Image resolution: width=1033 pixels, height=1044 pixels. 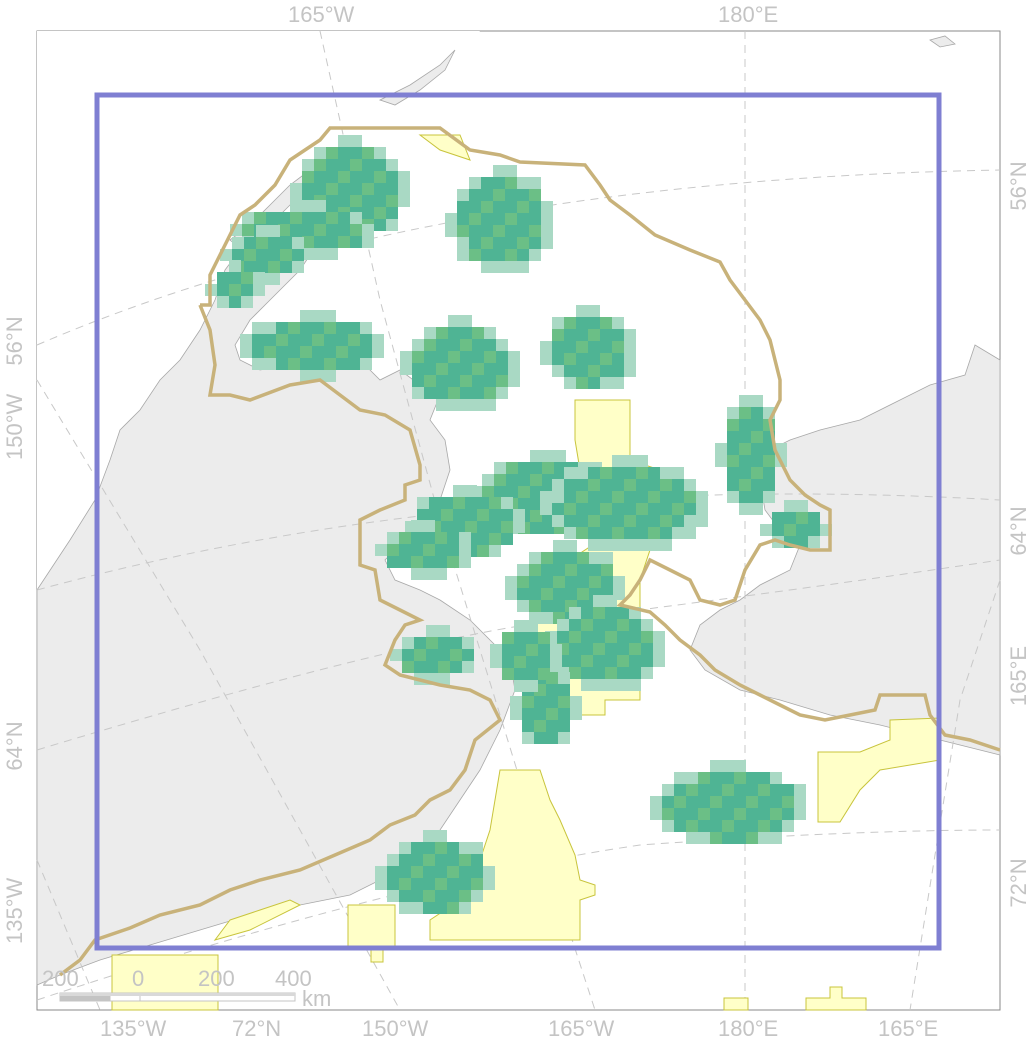 What do you see at coordinates (257, 920) in the screenshot?
I see `yellow-coast-strip` at bounding box center [257, 920].